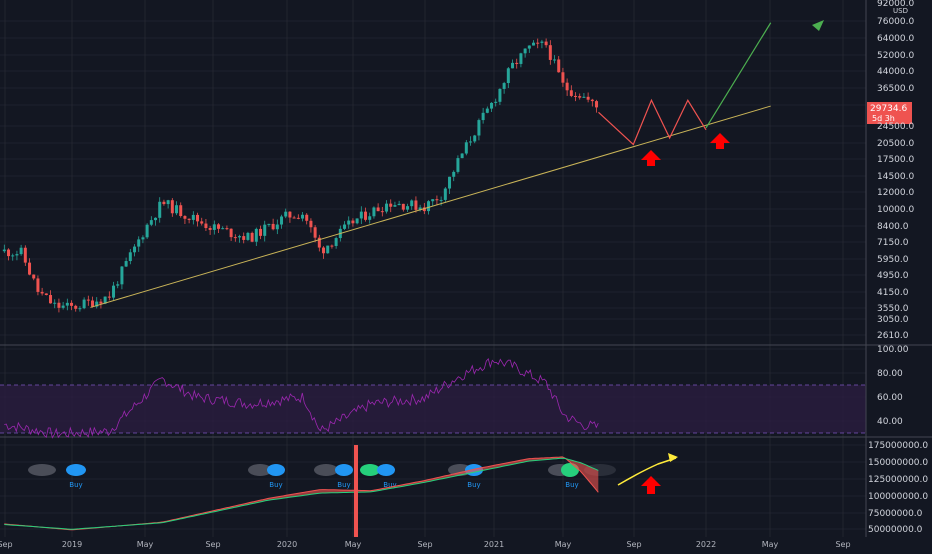 The image size is (932, 554). I want to click on last-price-label: 29734.6, so click(888, 109).